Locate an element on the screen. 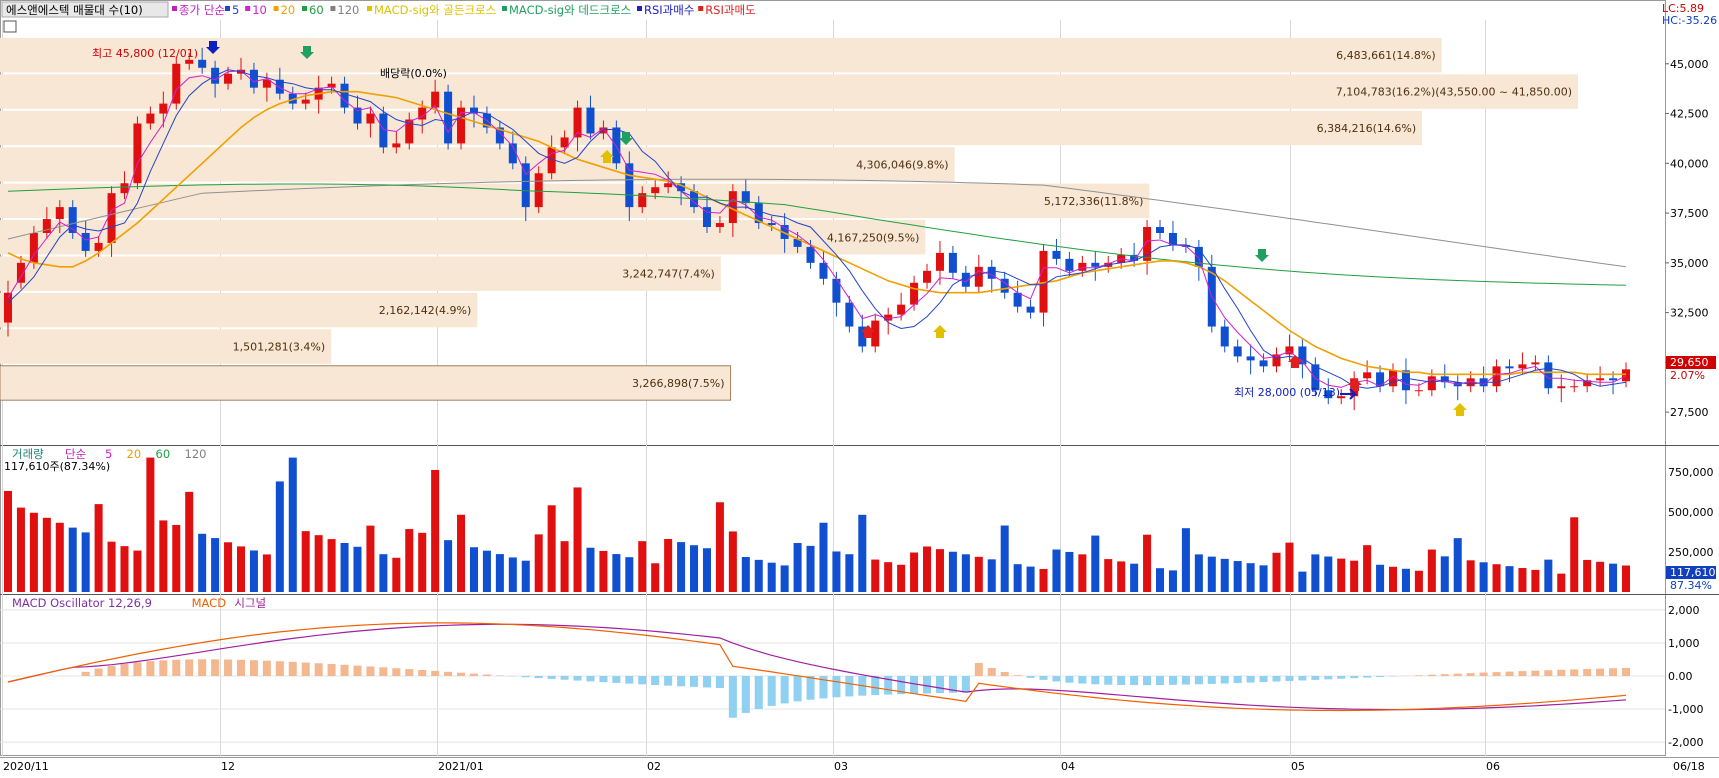  date-tick: 03 is located at coordinates (841, 766).